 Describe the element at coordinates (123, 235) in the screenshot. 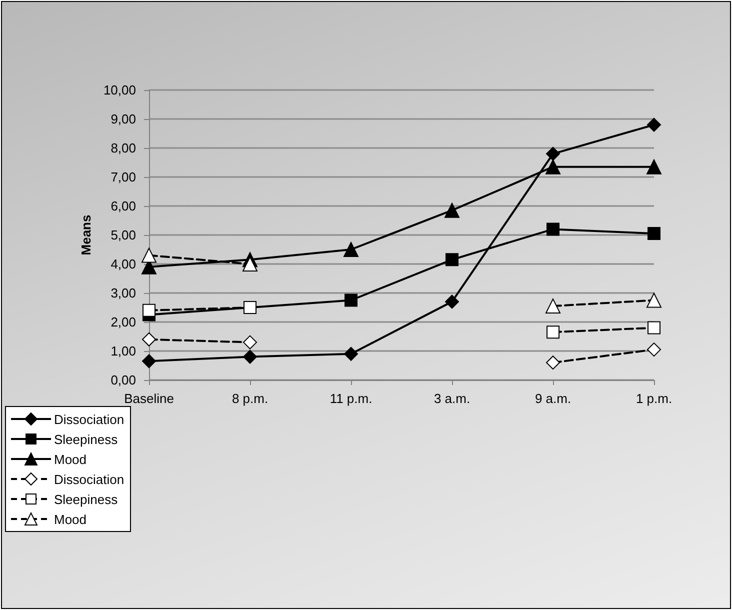

I see `y-tick-label: 5,00` at that location.